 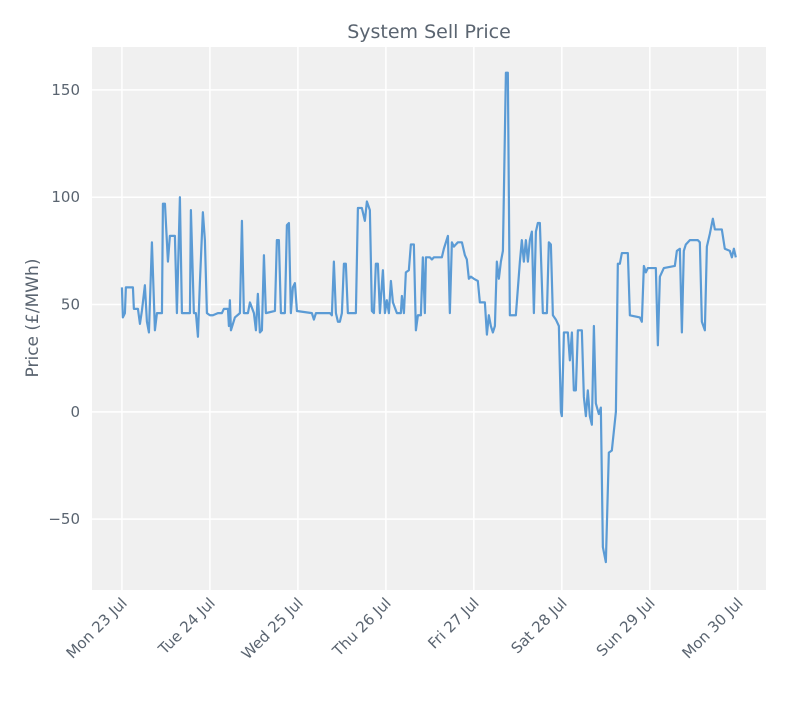 What do you see at coordinates (33, 318) in the screenshot?
I see `y-axis-label: Price (£/MWh)` at bounding box center [33, 318].